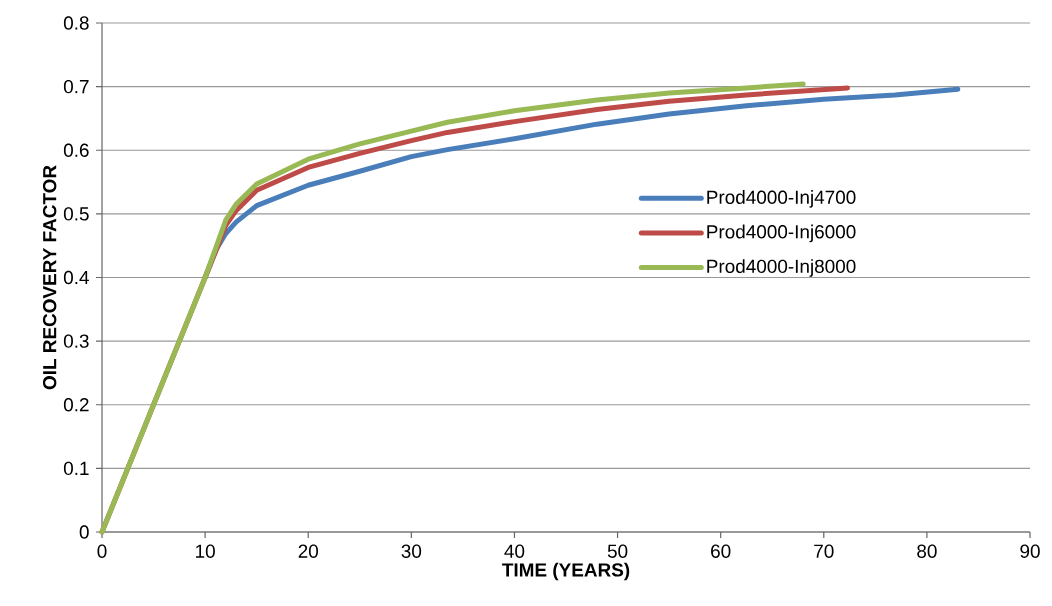  Describe the element at coordinates (49, 277) in the screenshot. I see `y-axis-title: OIL RECOVERY FACTOR` at that location.